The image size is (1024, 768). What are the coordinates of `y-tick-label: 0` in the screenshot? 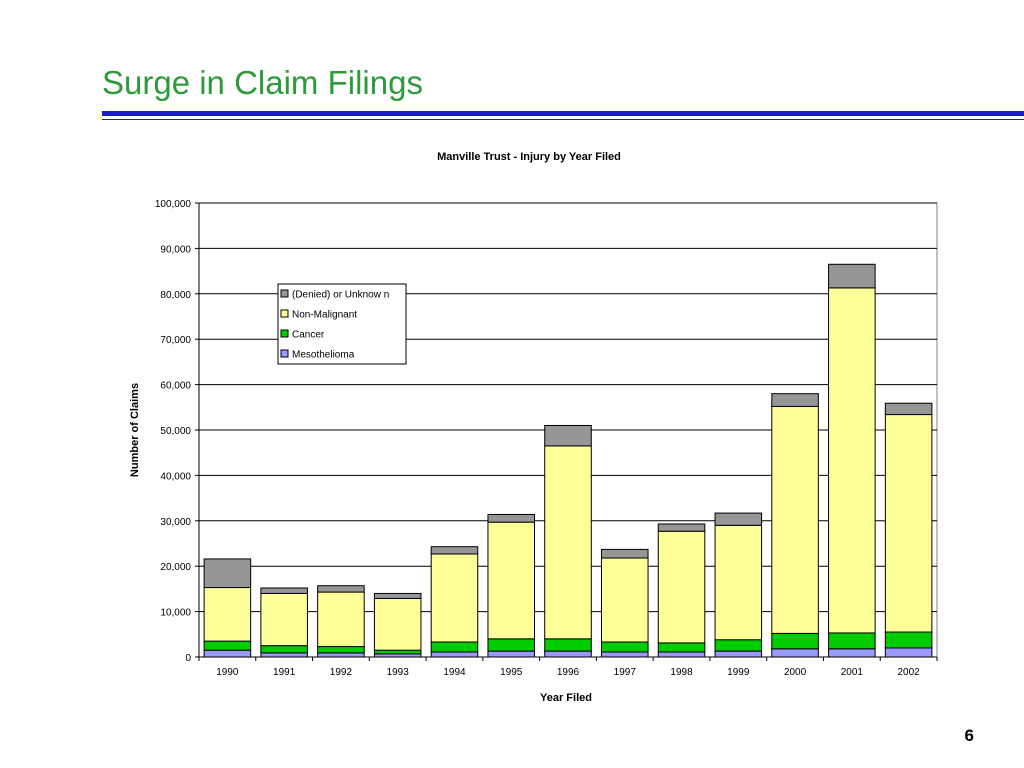 It's located at (188, 658).